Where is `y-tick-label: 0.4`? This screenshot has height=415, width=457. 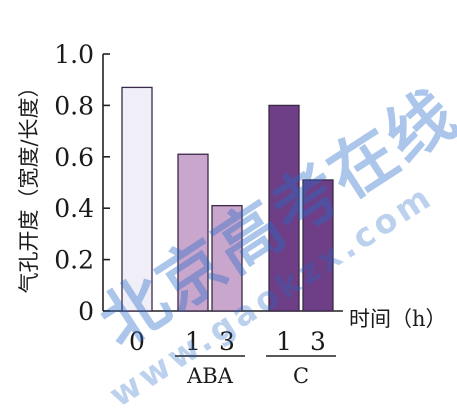 y-tick-label: 0.4 is located at coordinates (74, 208).